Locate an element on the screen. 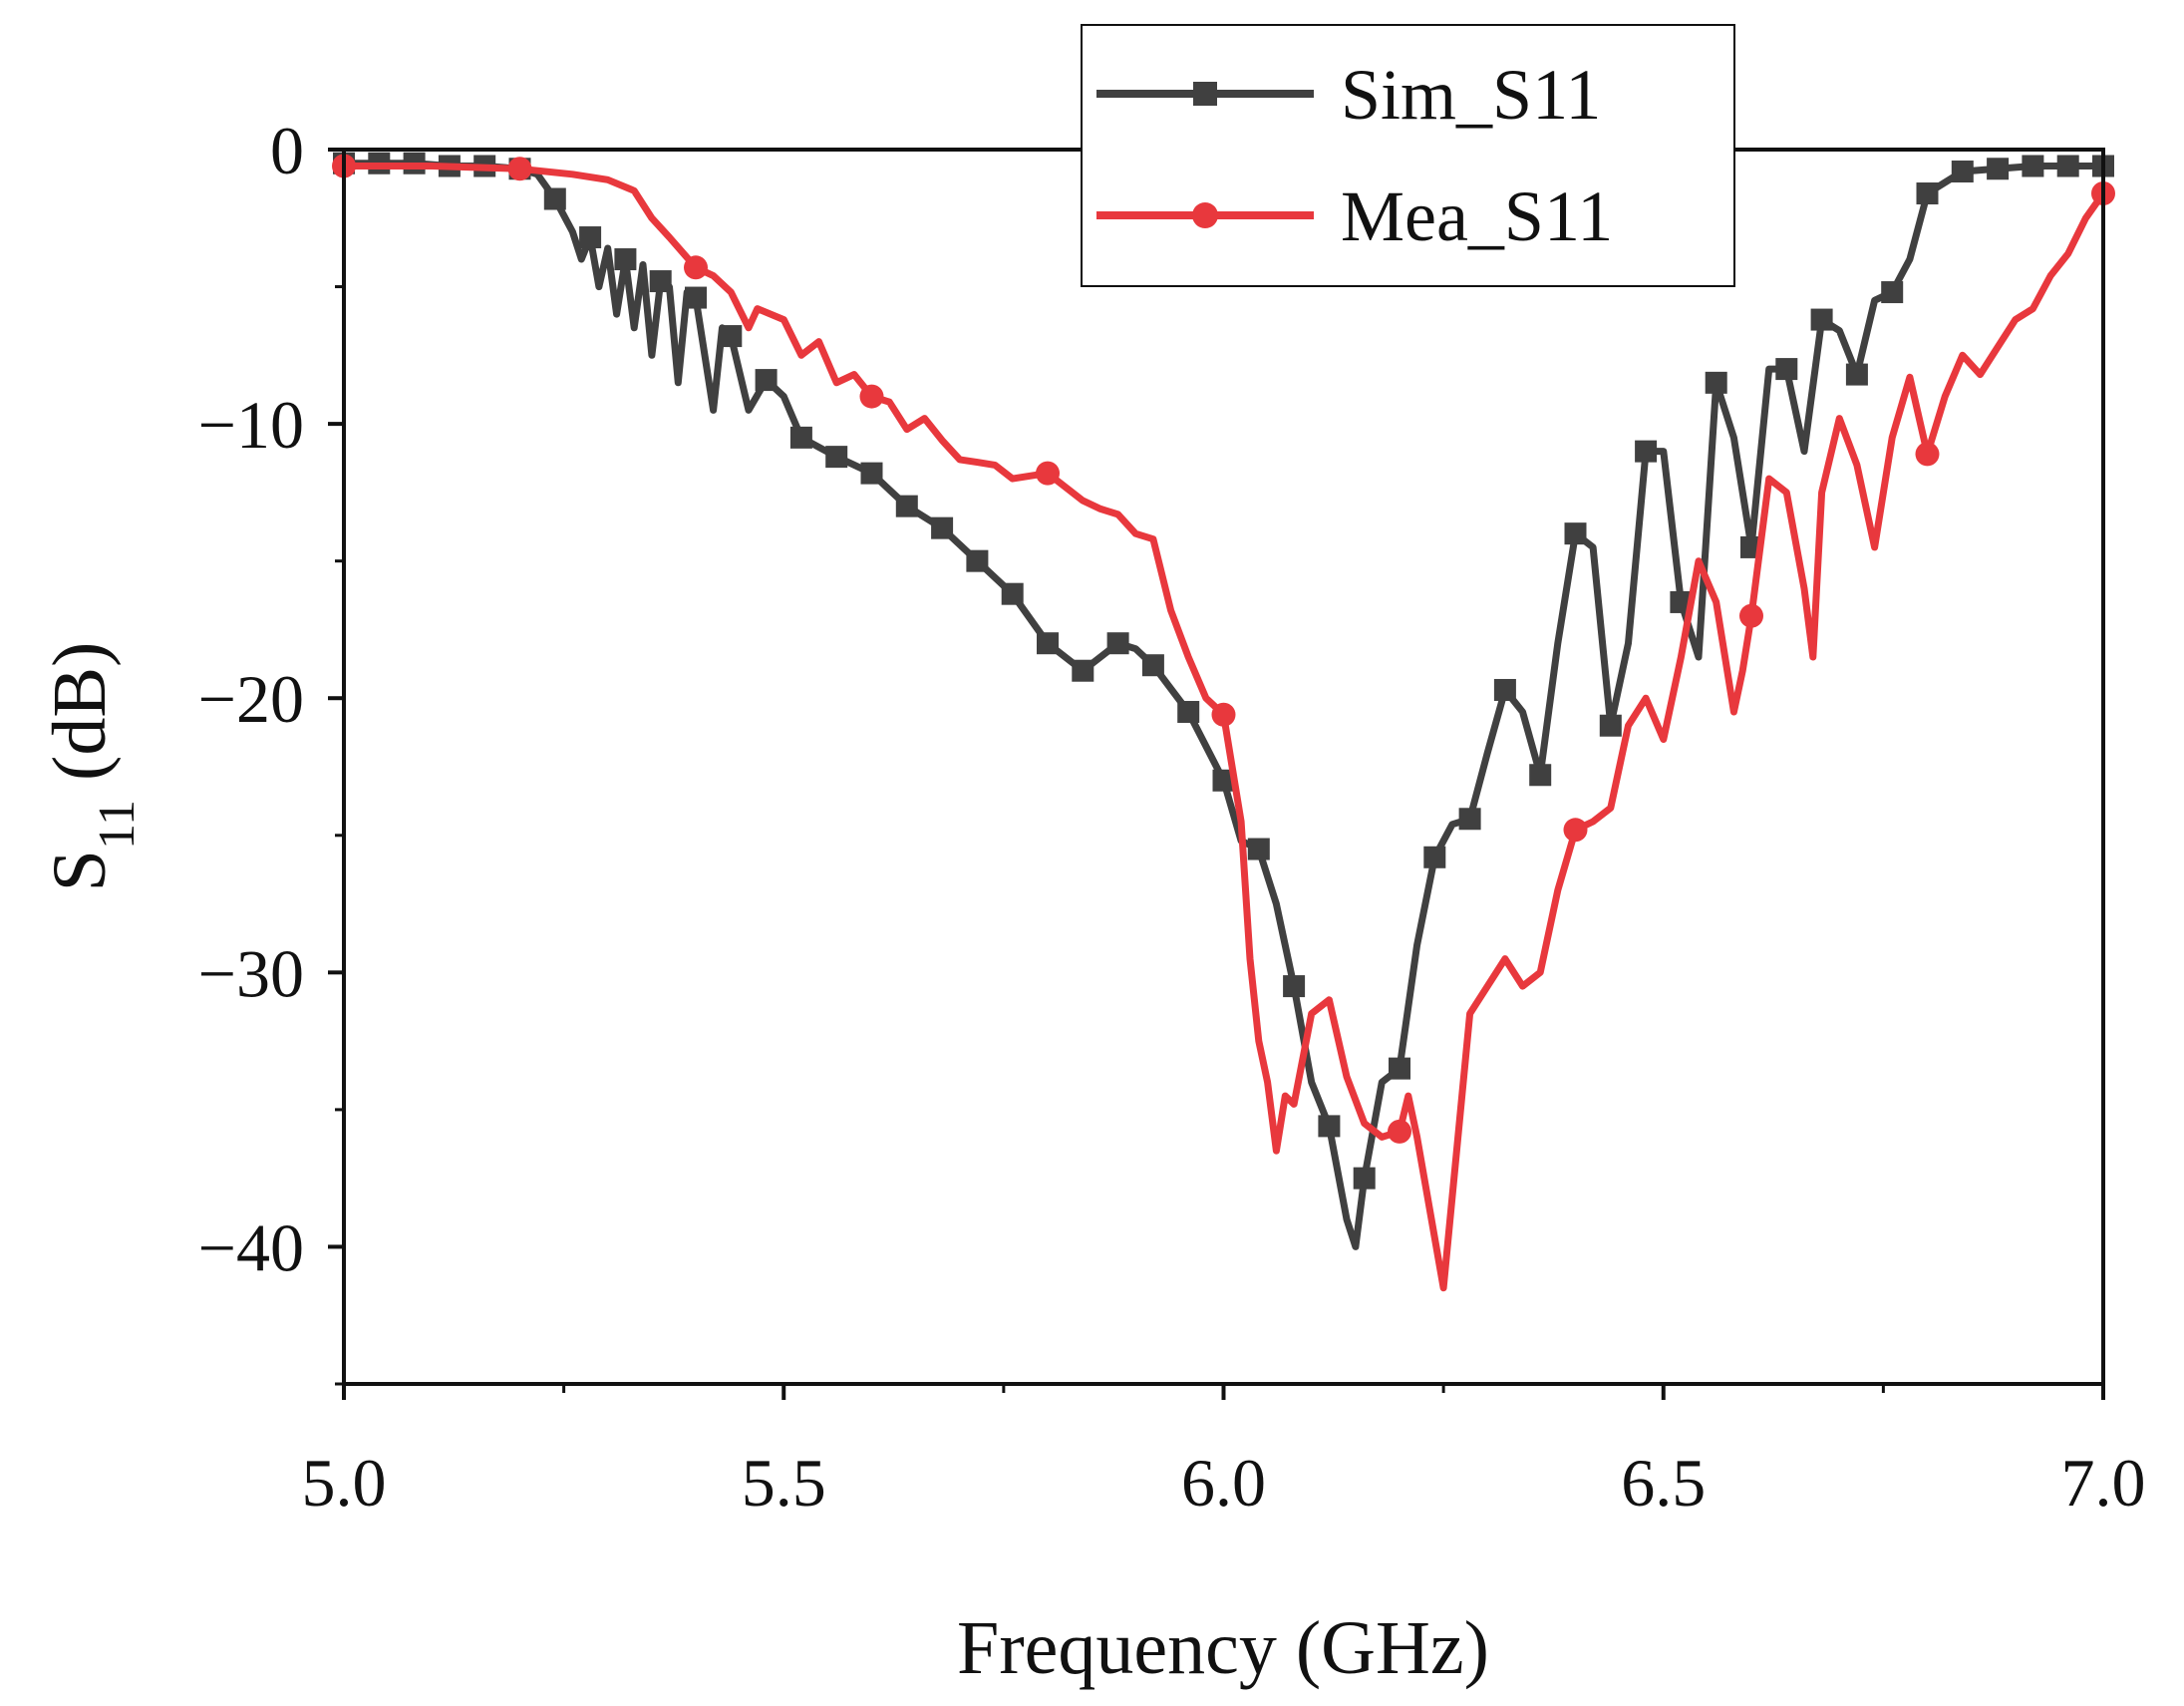  x-tick-label: 7.0 is located at coordinates (2103, 1483).